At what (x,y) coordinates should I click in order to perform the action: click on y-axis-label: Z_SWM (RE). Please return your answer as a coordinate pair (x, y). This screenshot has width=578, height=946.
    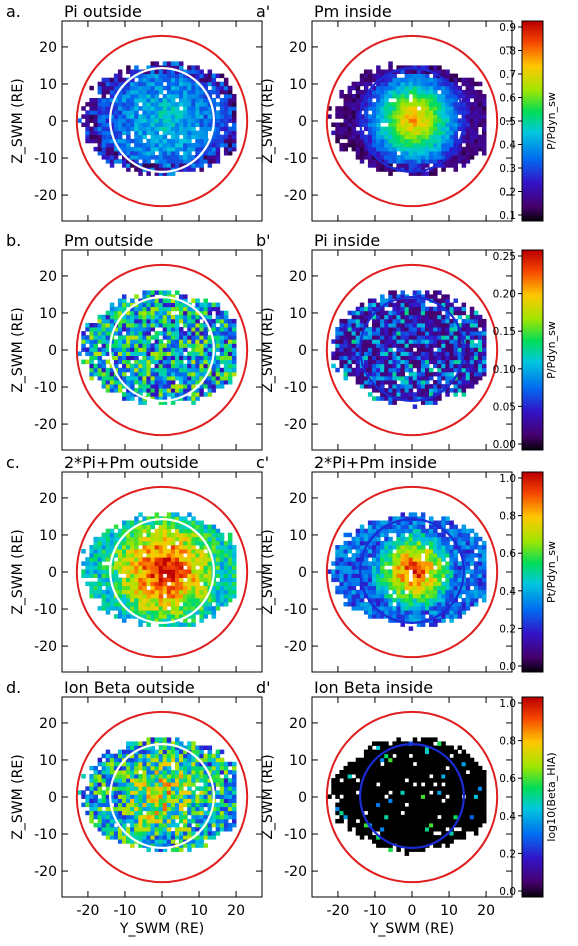
    Looking at the image, I should click on (268, 120).